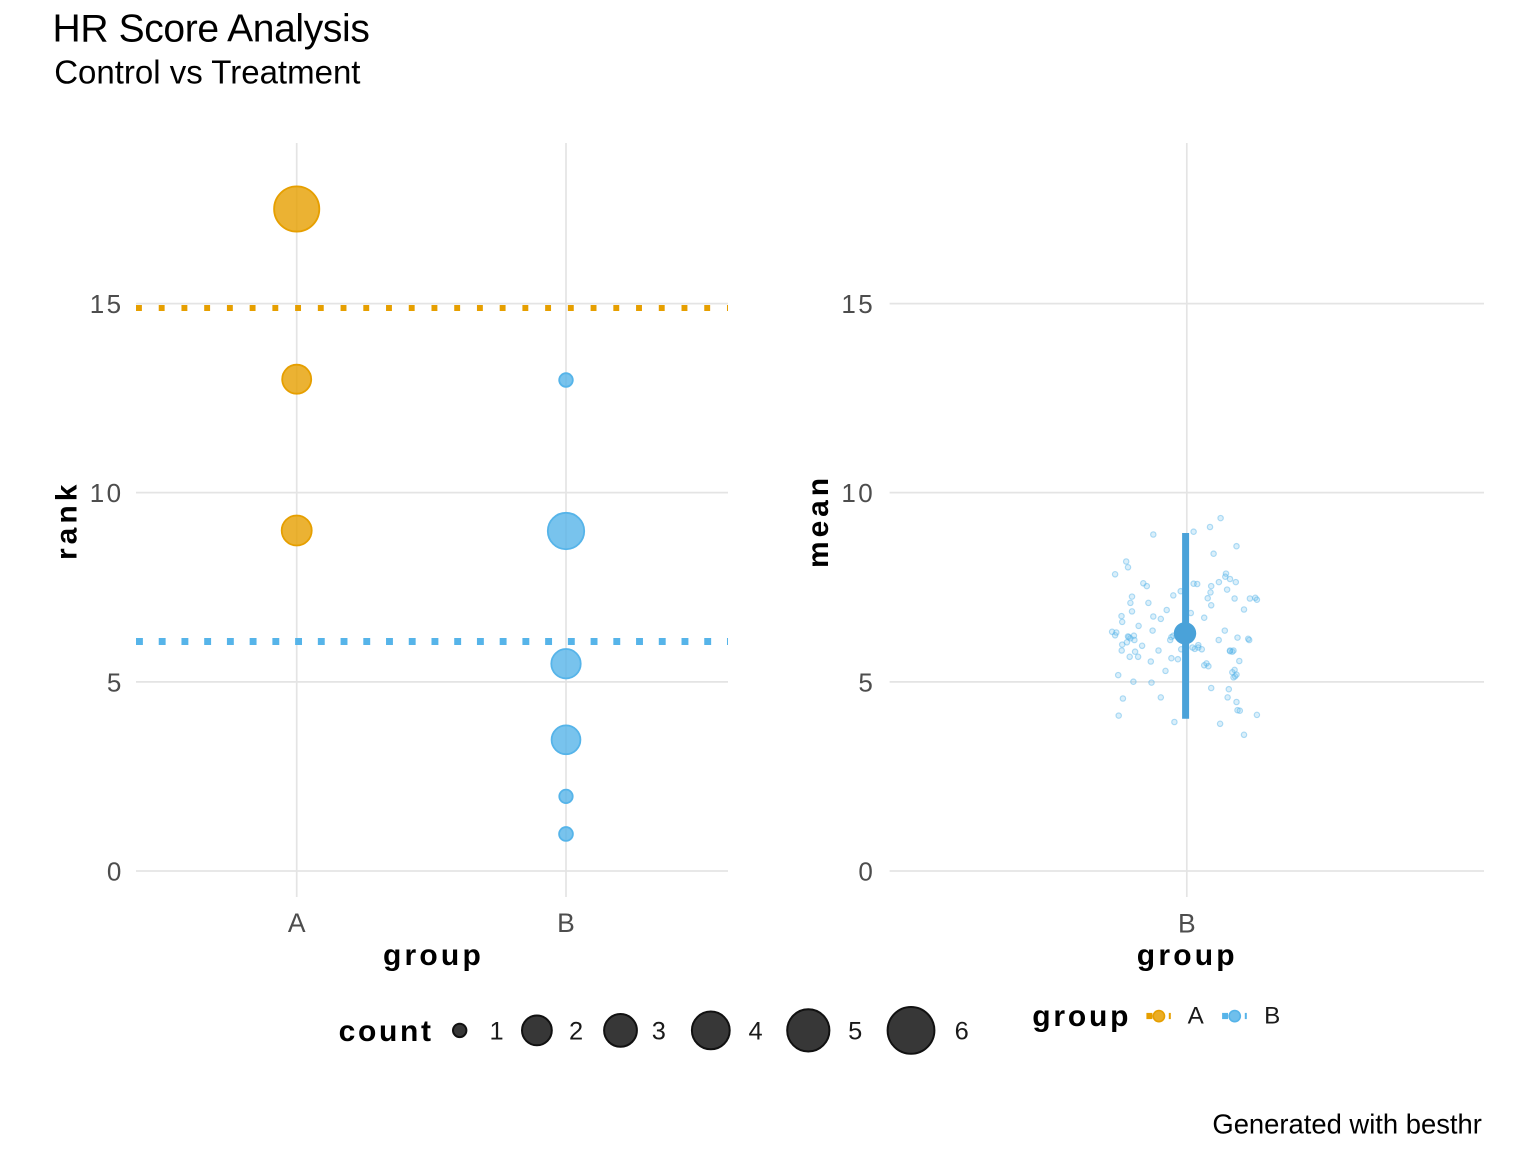 Image resolution: width=1536 pixels, height=1157 pixels. I want to click on svg-text: 4, so click(755, 1032).